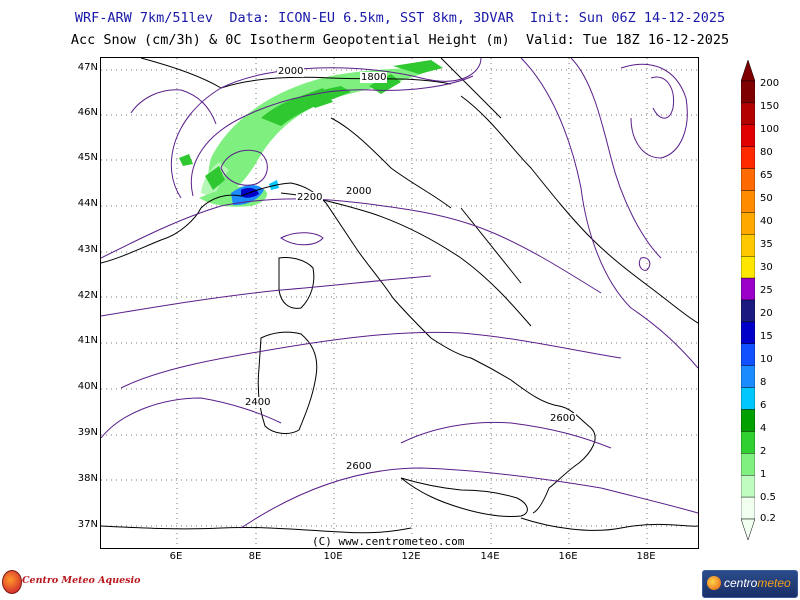  I want to click on colorbar-label: 1, so click(763, 474).